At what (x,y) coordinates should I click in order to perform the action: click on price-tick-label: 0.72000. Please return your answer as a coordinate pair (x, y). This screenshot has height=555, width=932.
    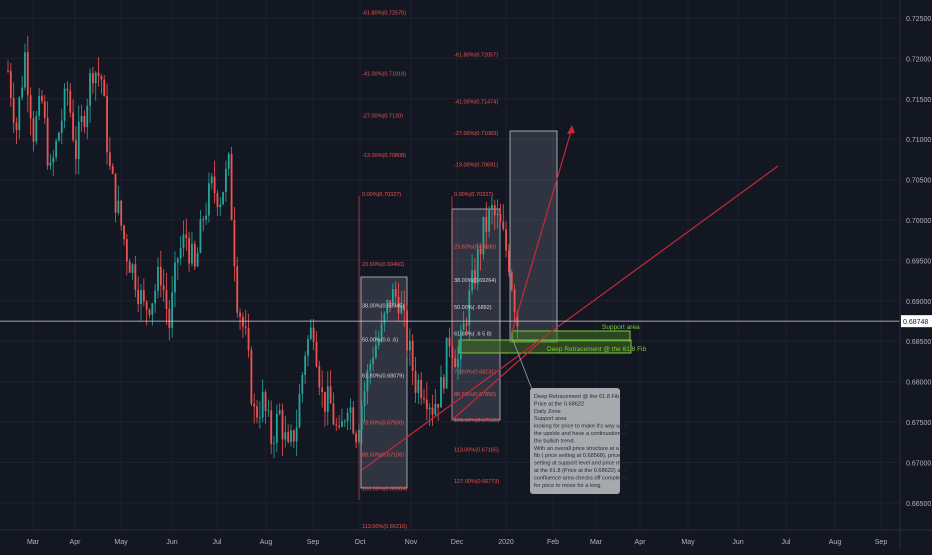
    Looking at the image, I should click on (918, 59).